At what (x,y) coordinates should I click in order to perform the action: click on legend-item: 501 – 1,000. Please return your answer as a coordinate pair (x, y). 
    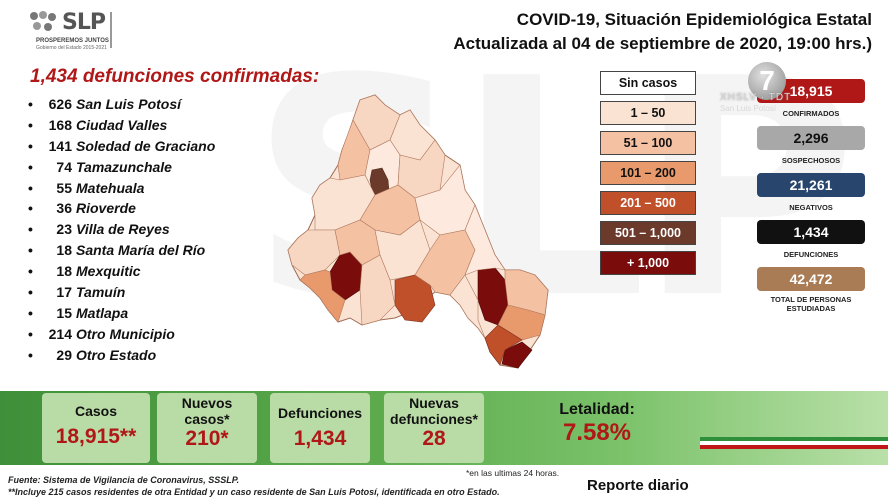
    Looking at the image, I should click on (648, 233).